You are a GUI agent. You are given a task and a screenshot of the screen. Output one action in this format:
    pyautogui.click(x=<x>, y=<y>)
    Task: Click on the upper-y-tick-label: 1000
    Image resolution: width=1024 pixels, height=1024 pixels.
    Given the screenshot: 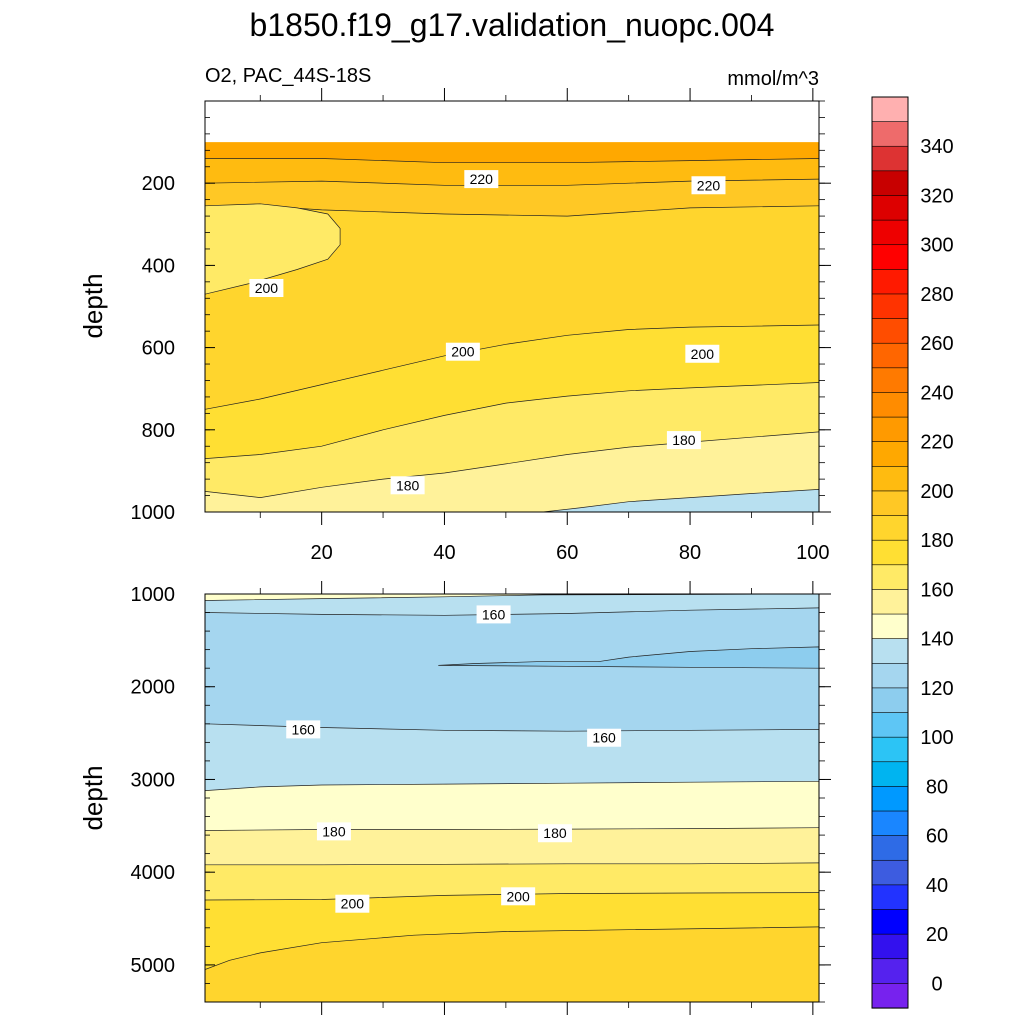 What is the action you would take?
    pyautogui.click(x=153, y=513)
    